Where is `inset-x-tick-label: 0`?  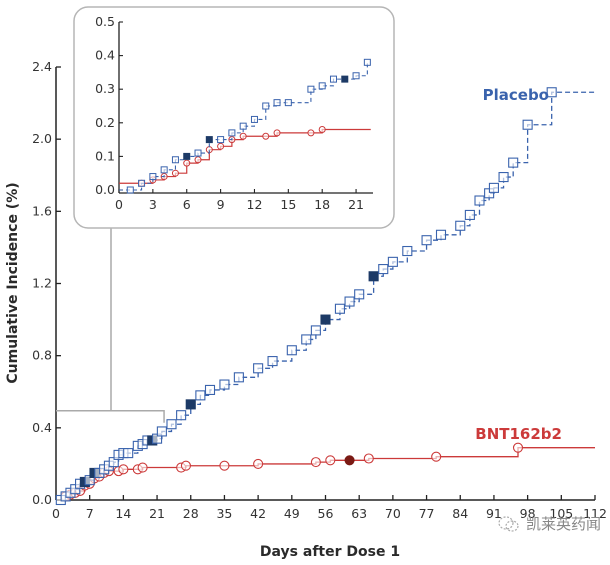
inset-x-tick-label: 0 is located at coordinates (119, 204).